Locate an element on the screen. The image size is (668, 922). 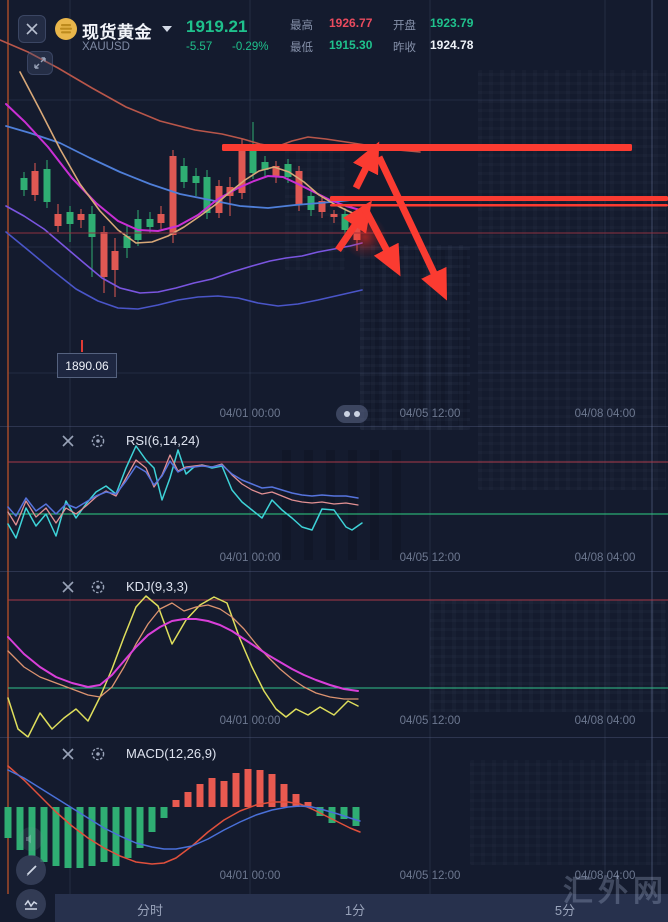
gold-coin-icon is located at coordinates (66, 29).